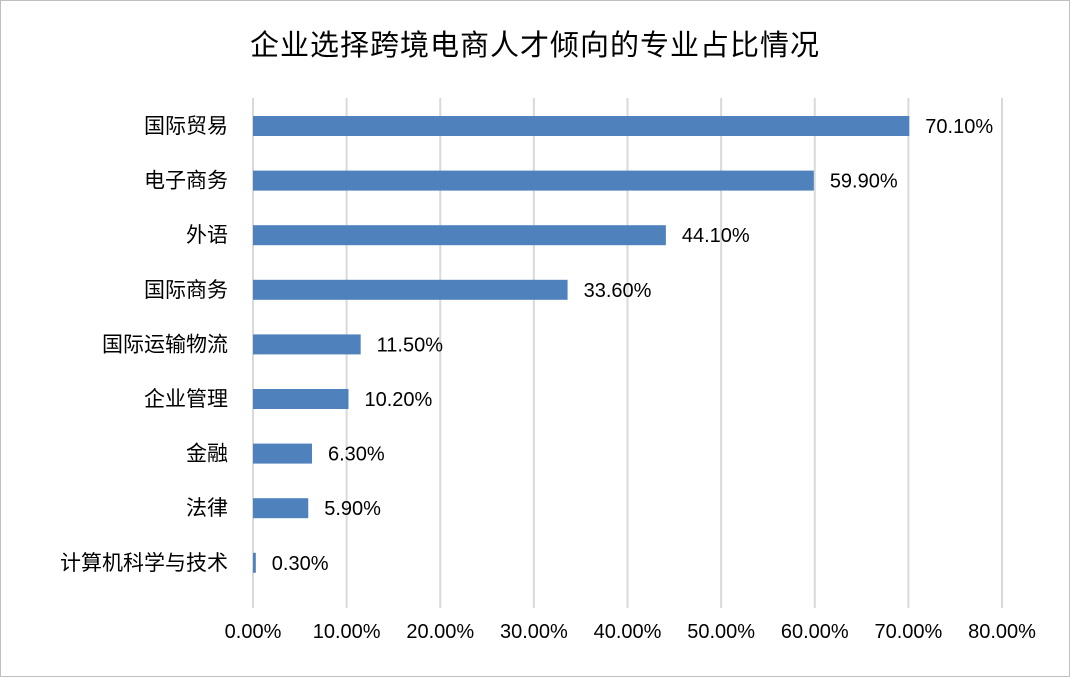 This screenshot has height=677, width=1070. Describe the element at coordinates (144, 563) in the screenshot. I see `category-label: 计算机科学与技术` at that location.